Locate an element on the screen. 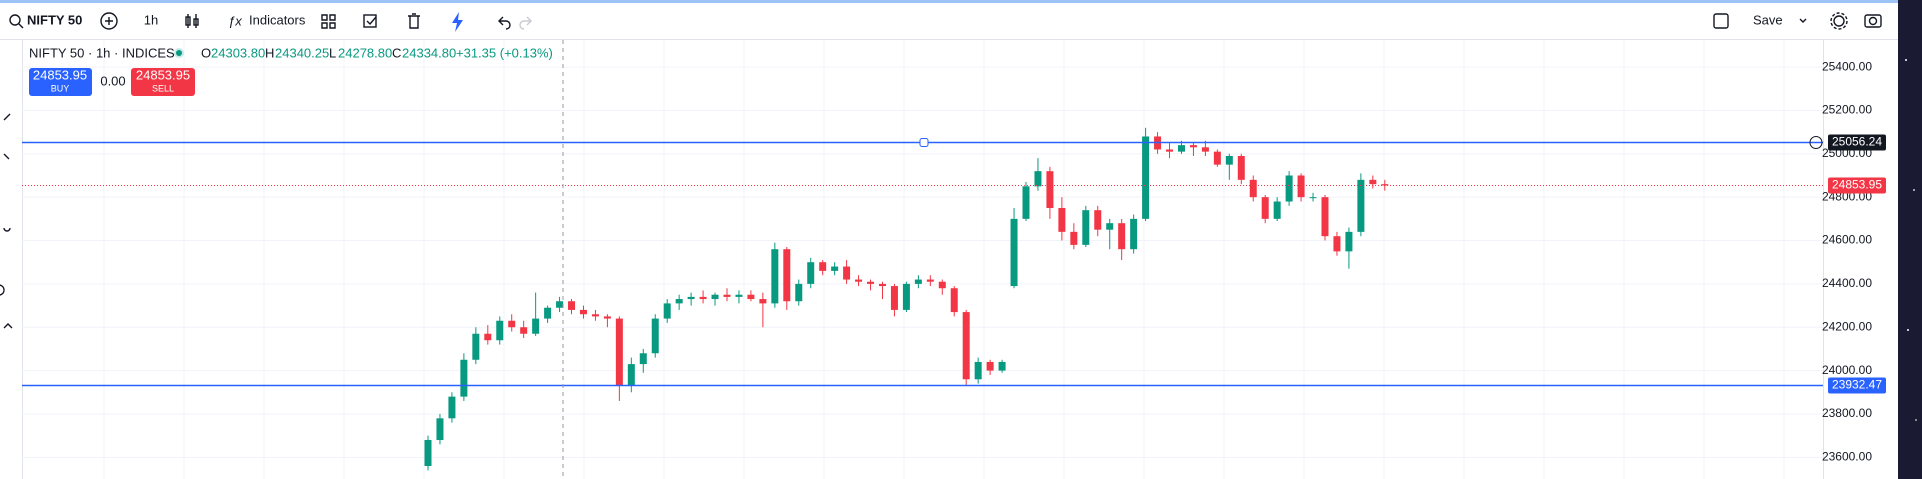  y-tick-label: 23800.00 is located at coordinates (1847, 413).